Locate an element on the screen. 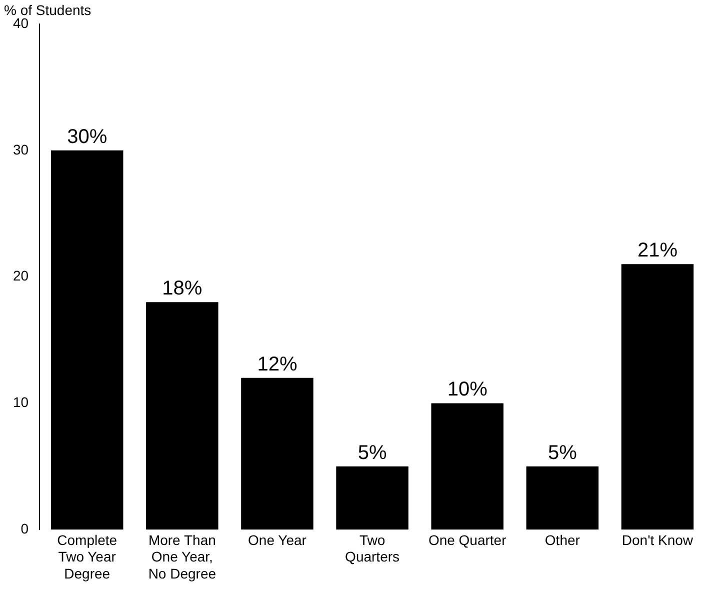  x-tick-label: Complete Two Year Degree is located at coordinates (87, 557).